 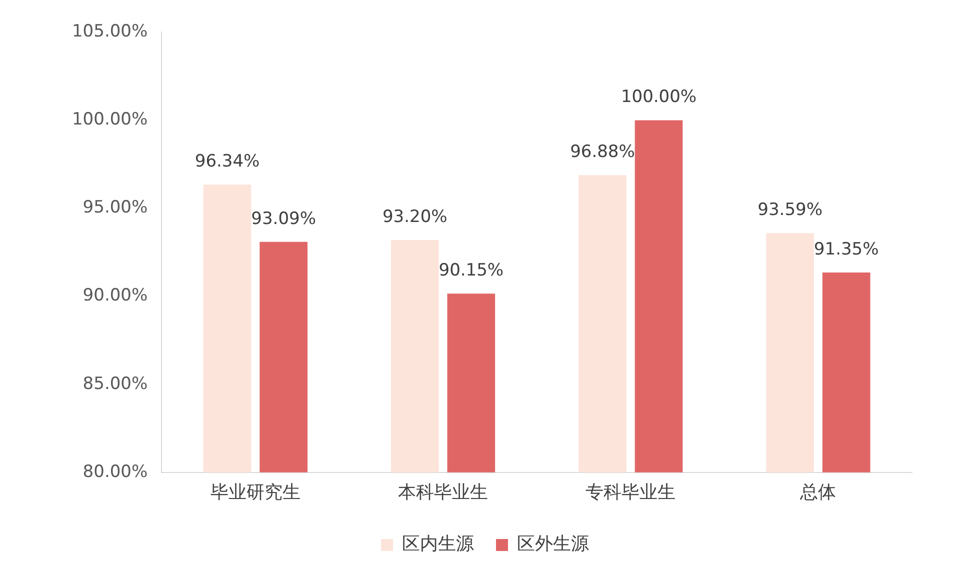 What do you see at coordinates (110, 120) in the screenshot?
I see `y-tick-label: 100.00%` at bounding box center [110, 120].